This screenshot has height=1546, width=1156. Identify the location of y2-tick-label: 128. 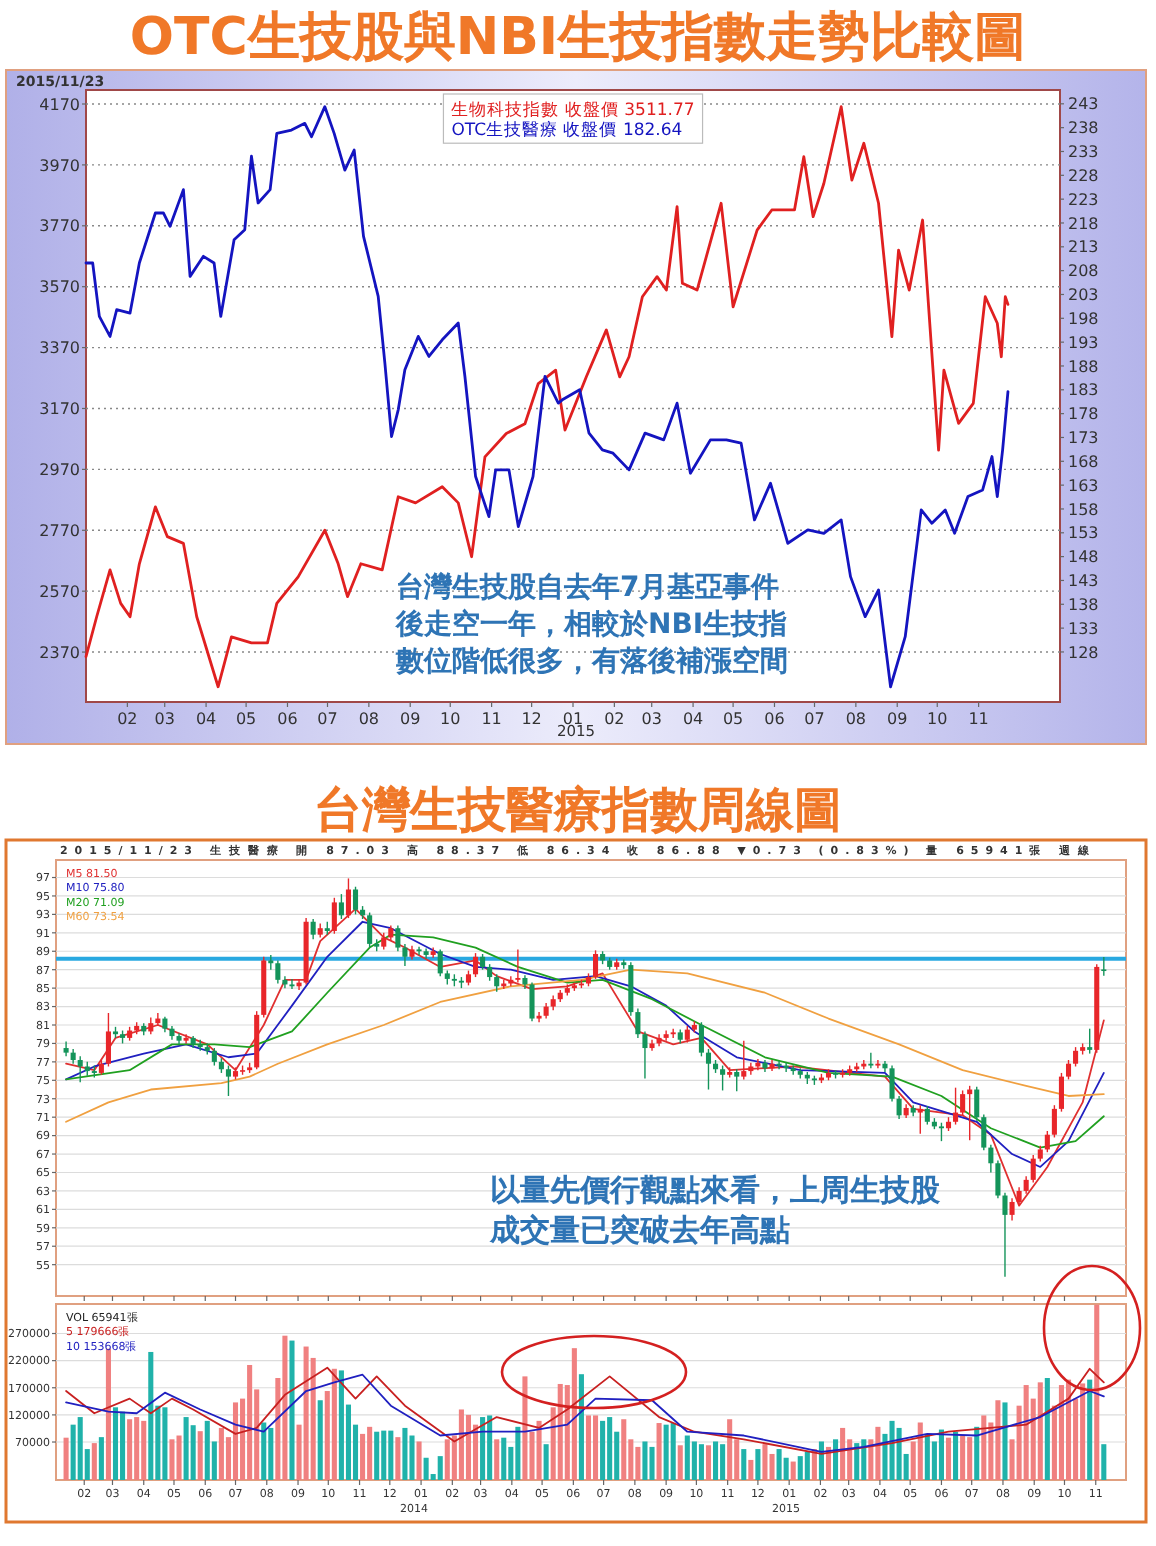
(1083, 652).